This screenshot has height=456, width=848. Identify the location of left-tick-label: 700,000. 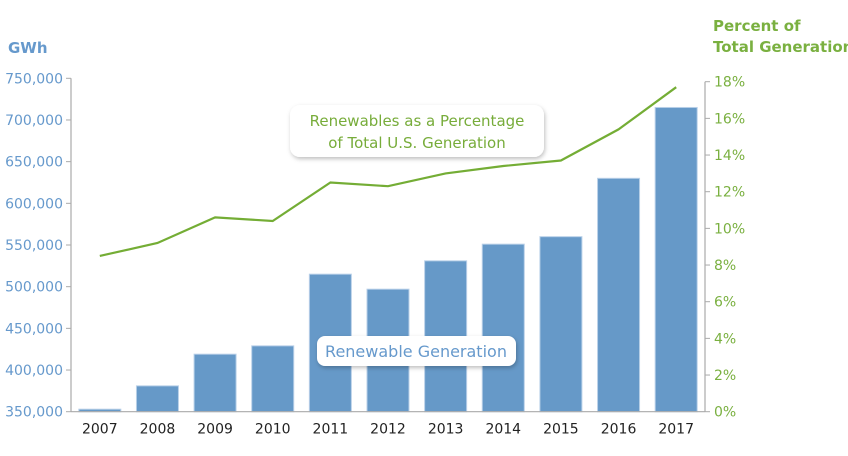
(34, 121).